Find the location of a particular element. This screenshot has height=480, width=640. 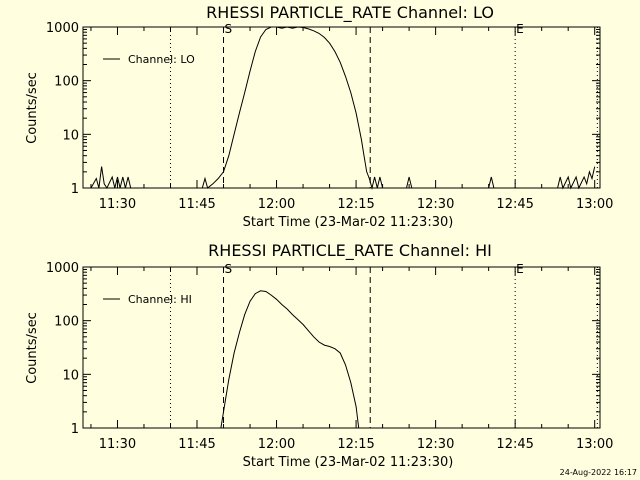

hi-y-tick-label: 1 is located at coordinates (75, 429).